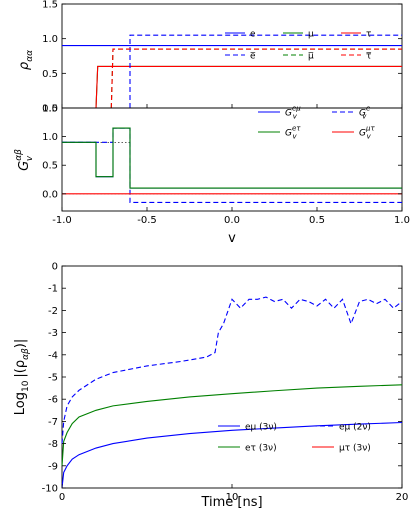 Image resolution: width=415 pixels, height=511 pixels. What do you see at coordinates (53, 400) in the screenshot?
I see `panel-3-ytick-label-4: -6` at bounding box center [53, 400].